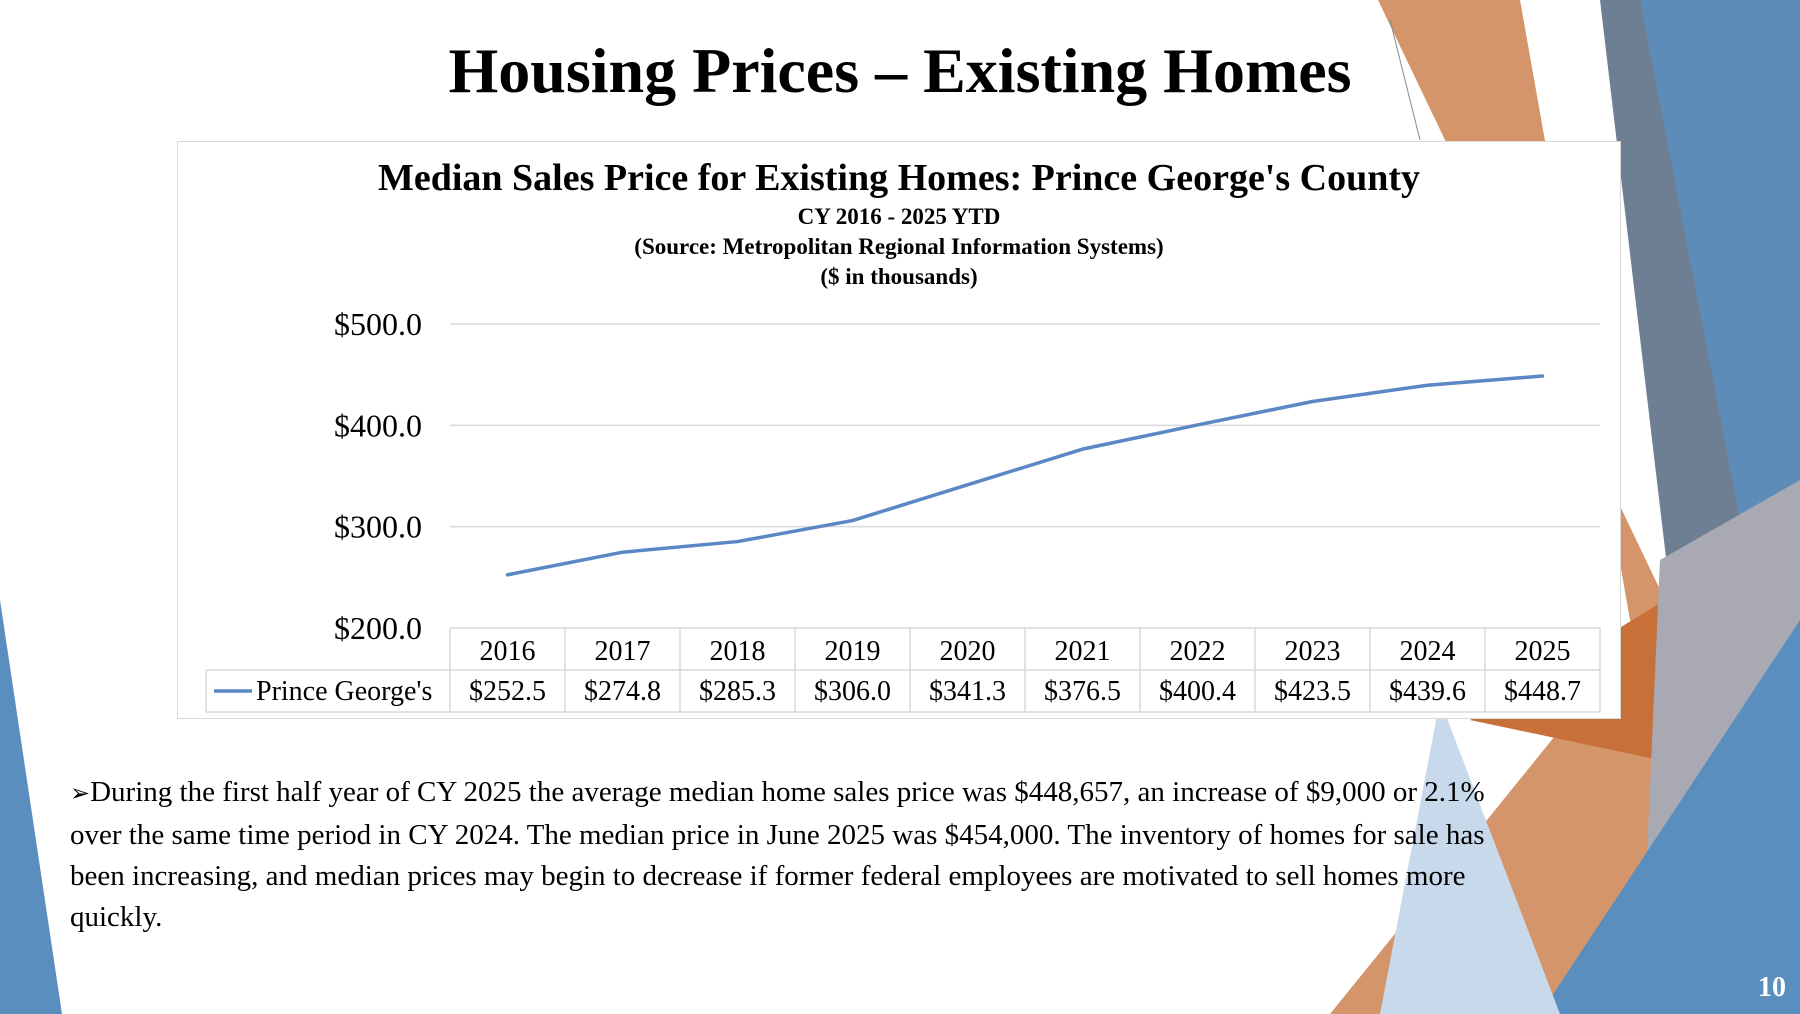 The height and width of the screenshot is (1014, 1800). What do you see at coordinates (1542, 691) in the screenshot?
I see `data-table-value: $448.7` at bounding box center [1542, 691].